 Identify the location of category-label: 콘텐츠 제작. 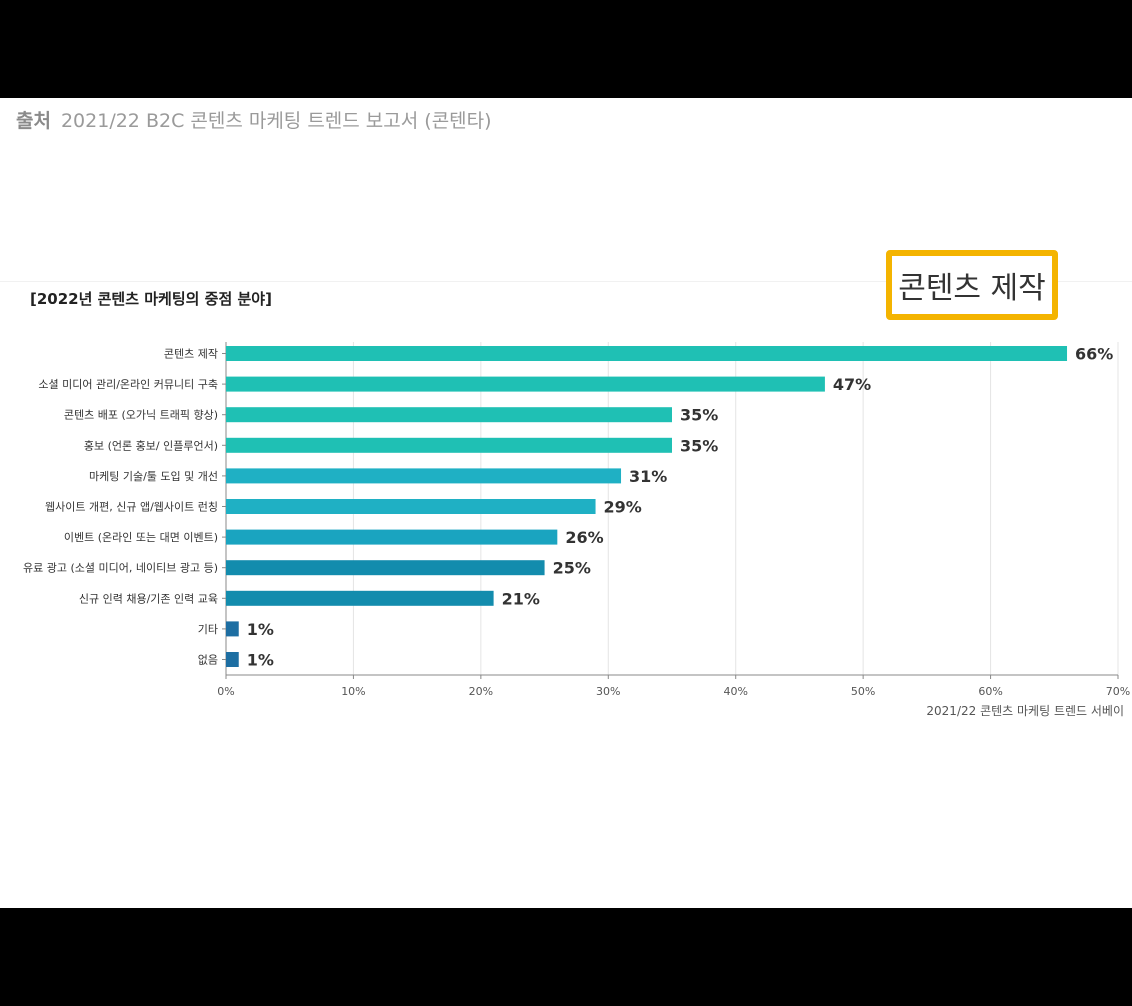
(191, 354).